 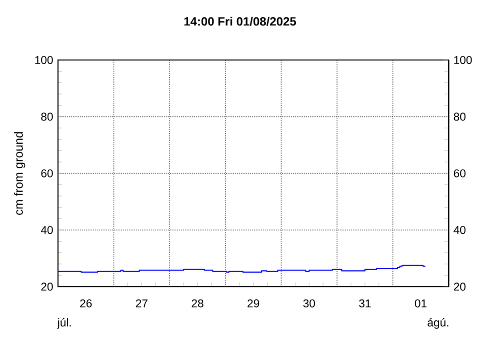 What do you see at coordinates (47, 173) in the screenshot?
I see `y-tick-label: 60` at bounding box center [47, 173].